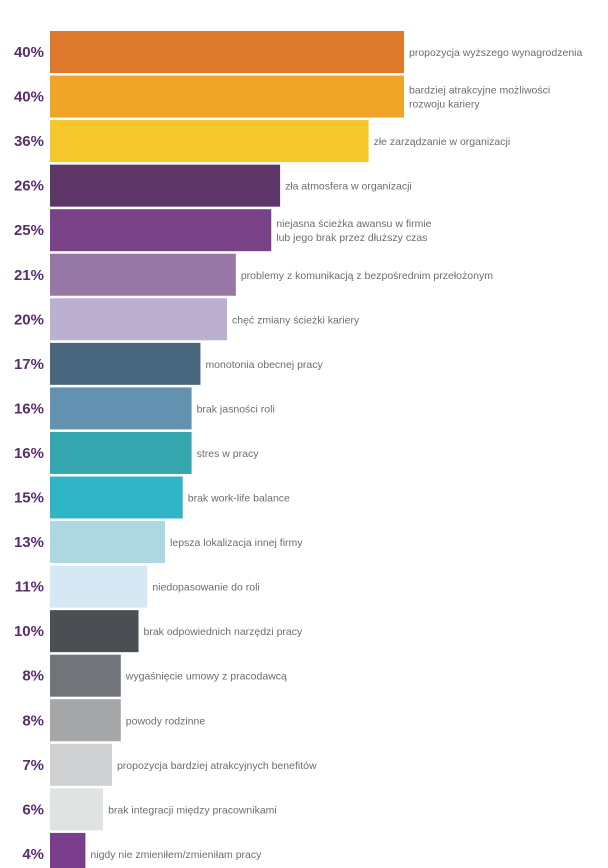 The height and width of the screenshot is (868, 608). I want to click on bar-value-label: 13%, so click(29, 542).